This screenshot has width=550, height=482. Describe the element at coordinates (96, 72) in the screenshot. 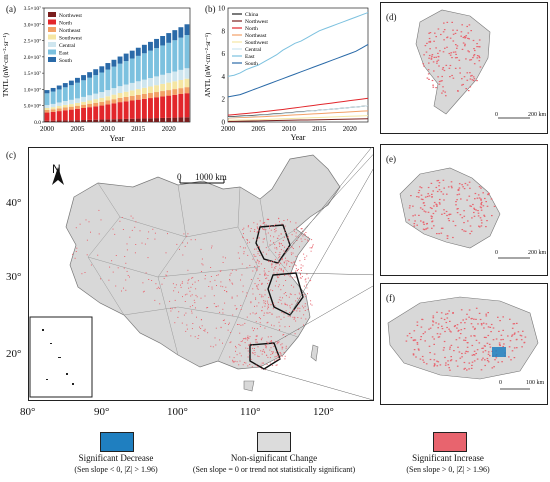

I see `bar-south-2008` at that location.